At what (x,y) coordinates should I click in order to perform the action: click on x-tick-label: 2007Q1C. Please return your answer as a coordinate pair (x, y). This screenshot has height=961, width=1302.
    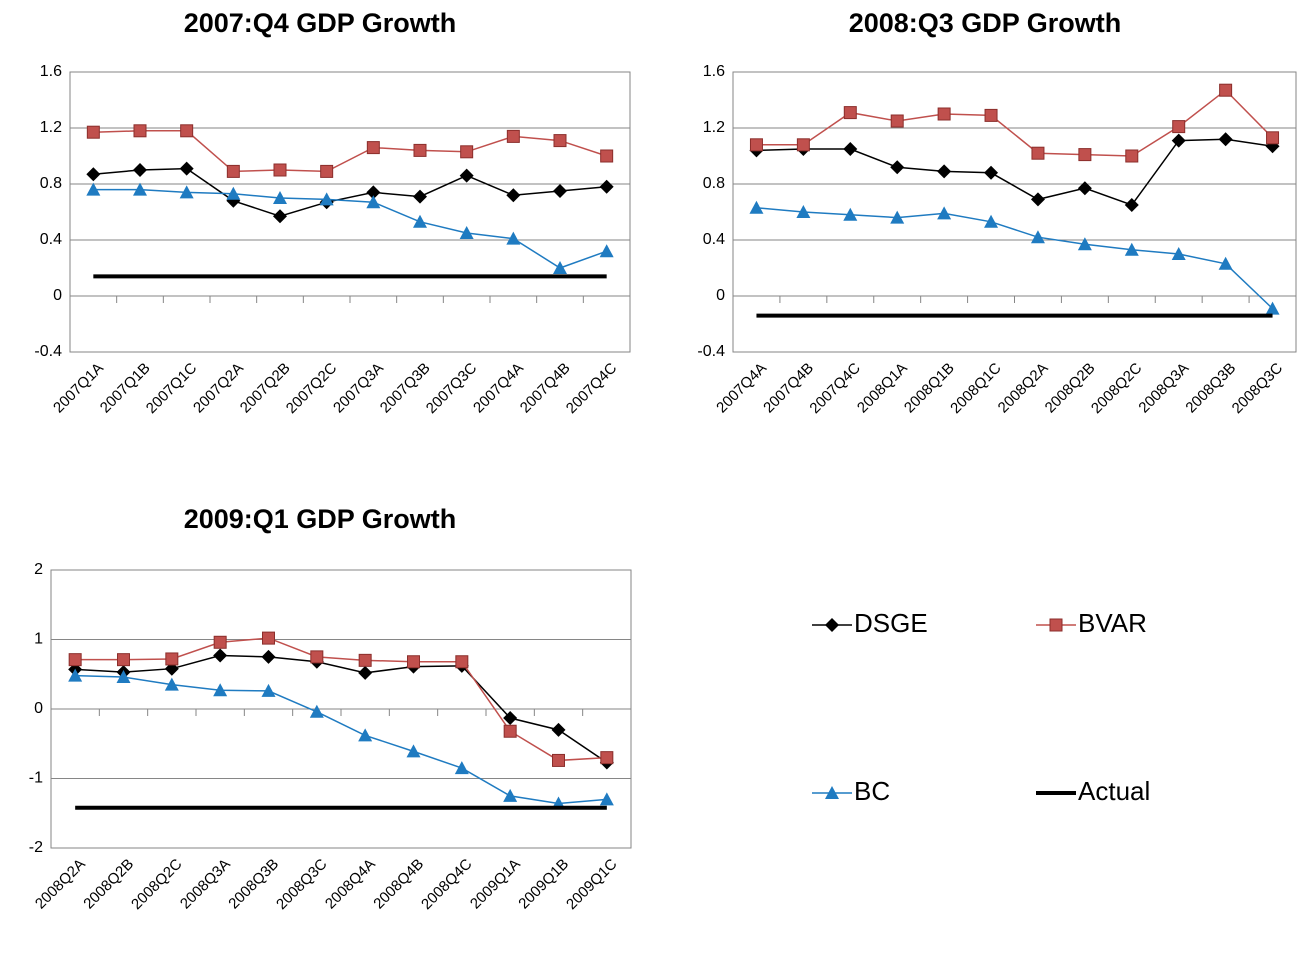
    Looking at the image, I should click on (172, 389).